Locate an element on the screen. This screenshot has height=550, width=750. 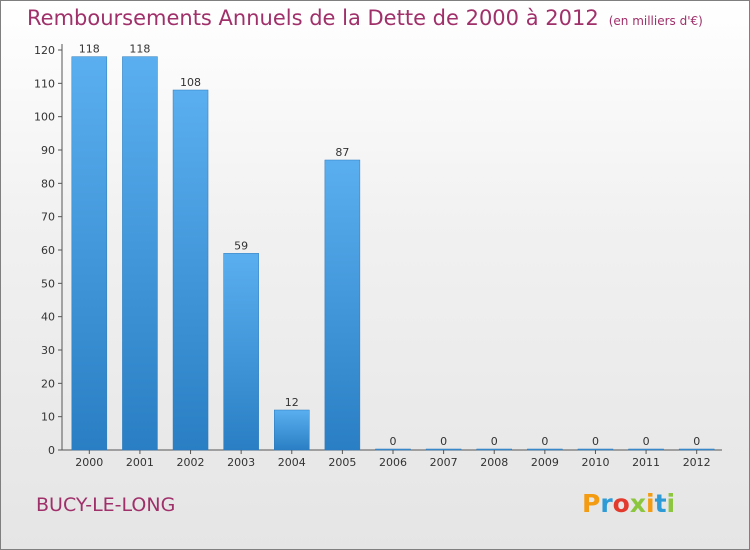
x-tick-label: 2000 is located at coordinates (89, 462).